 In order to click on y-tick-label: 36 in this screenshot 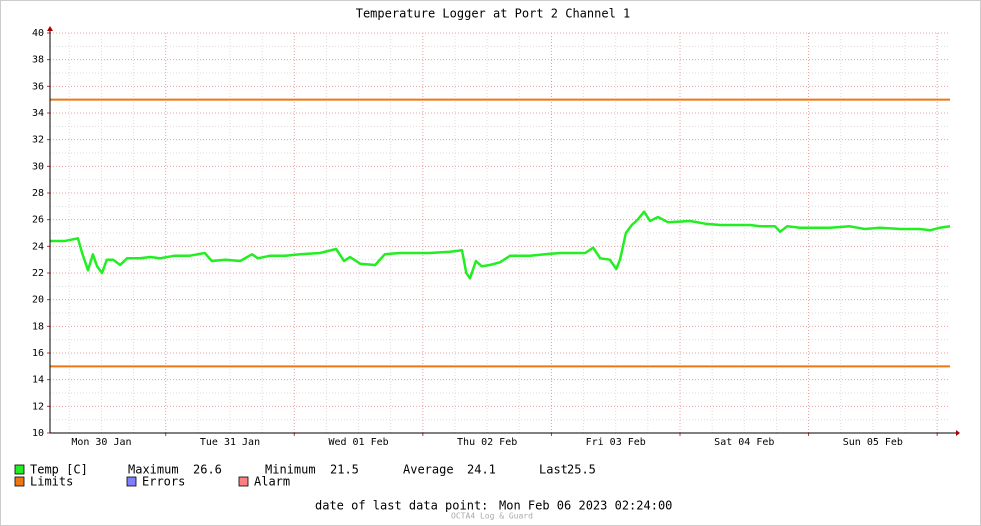, I will do `click(38, 86)`.